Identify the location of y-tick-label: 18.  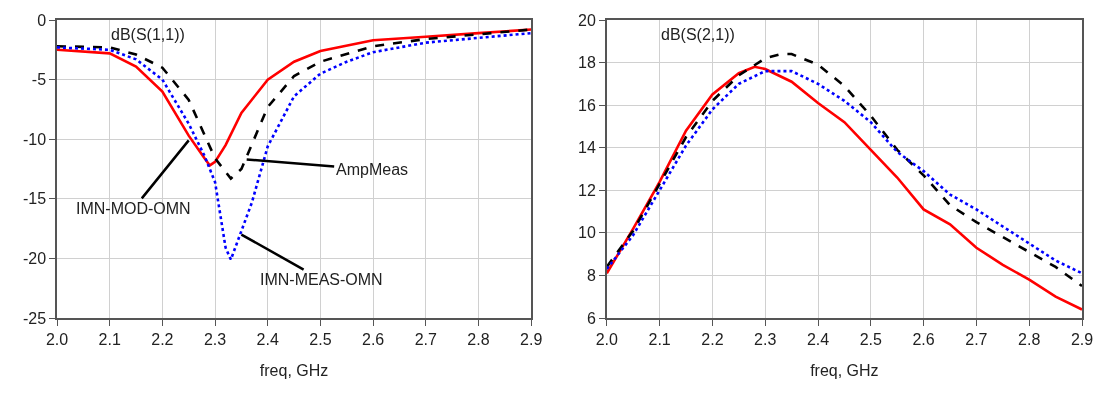
(587, 63).